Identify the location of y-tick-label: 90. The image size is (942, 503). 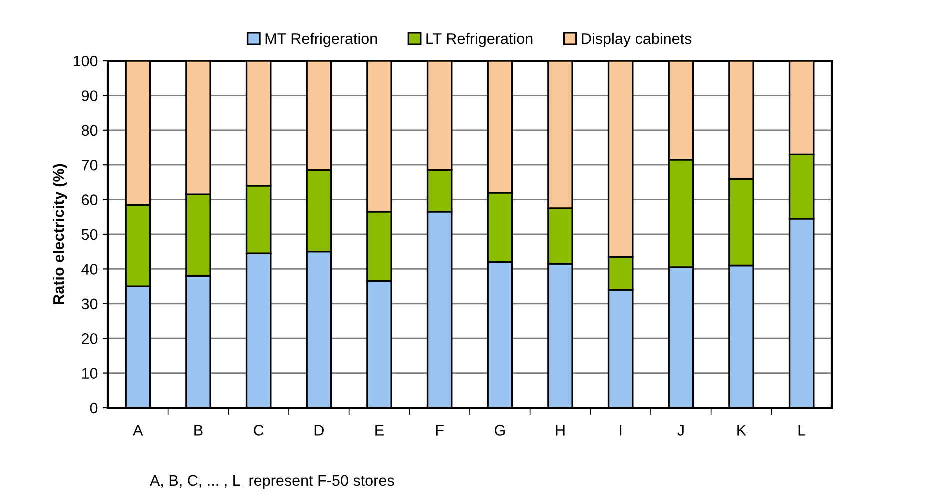
(90, 96).